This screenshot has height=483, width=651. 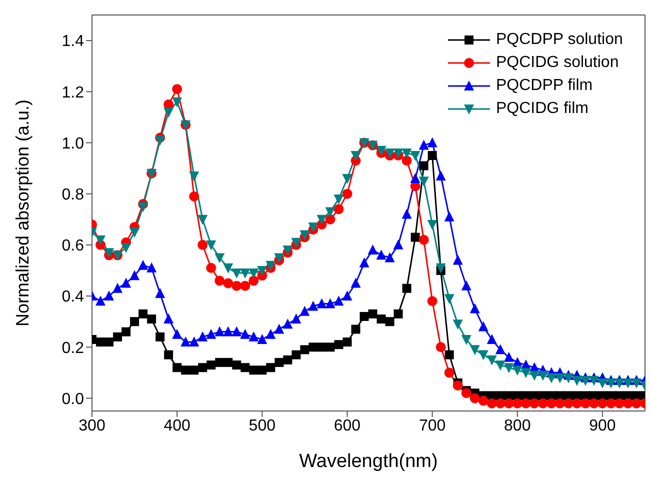 What do you see at coordinates (177, 425) in the screenshot?
I see `x-tick-label: 400` at bounding box center [177, 425].